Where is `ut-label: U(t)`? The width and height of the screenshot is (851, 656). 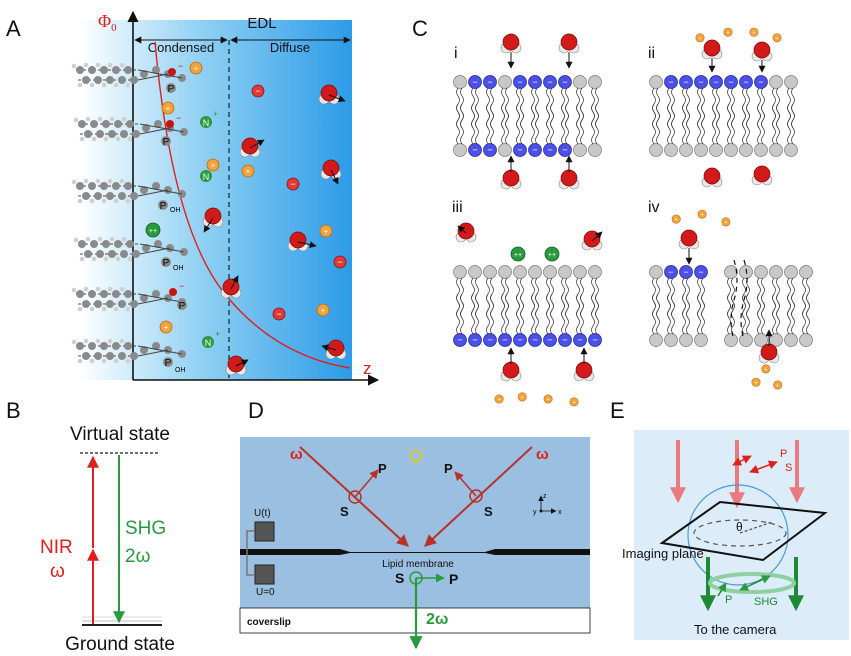 ut-label: U(t) is located at coordinates (262, 513).